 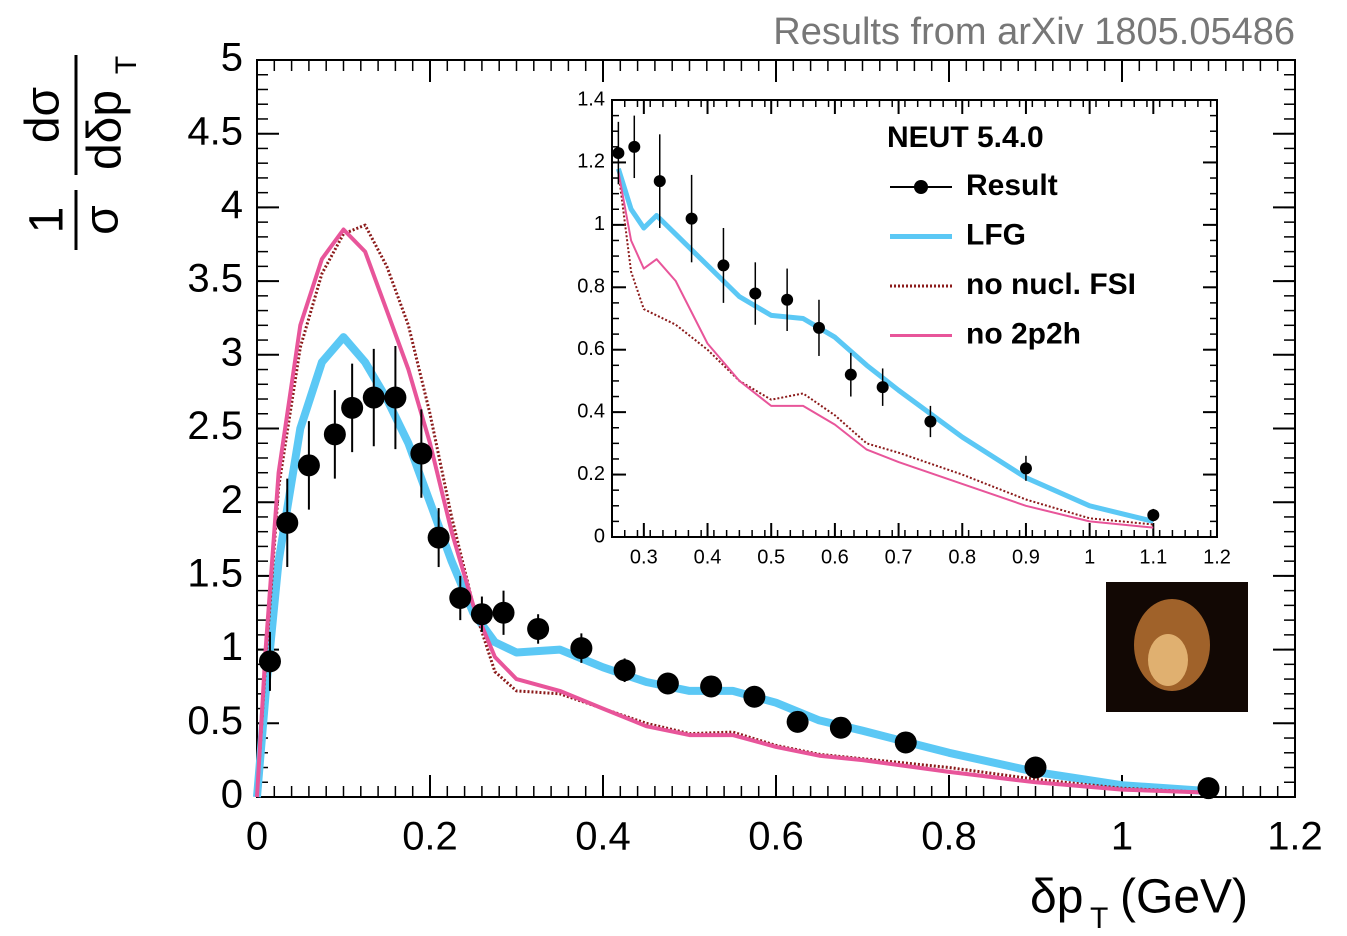 I want to click on x-tick-label: 0.2, so click(x=430, y=837).